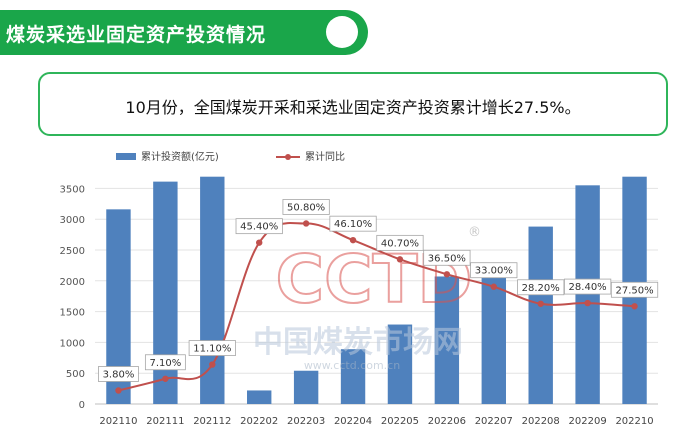 Image resolution: width=688 pixels, height=445 pixels. I want to click on watermark: CCTD ® 中国煤炭市场网 www.cctd.com.cn, so click(367, 298).